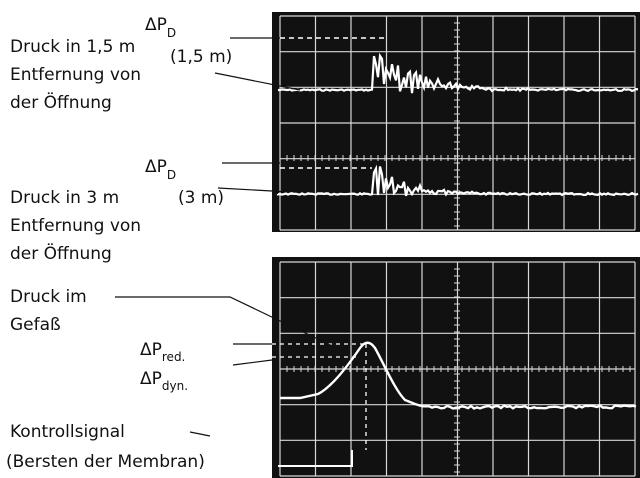  Describe the element at coordinates (254, 190) in the screenshot. I see `leader-trace-3m` at that location.